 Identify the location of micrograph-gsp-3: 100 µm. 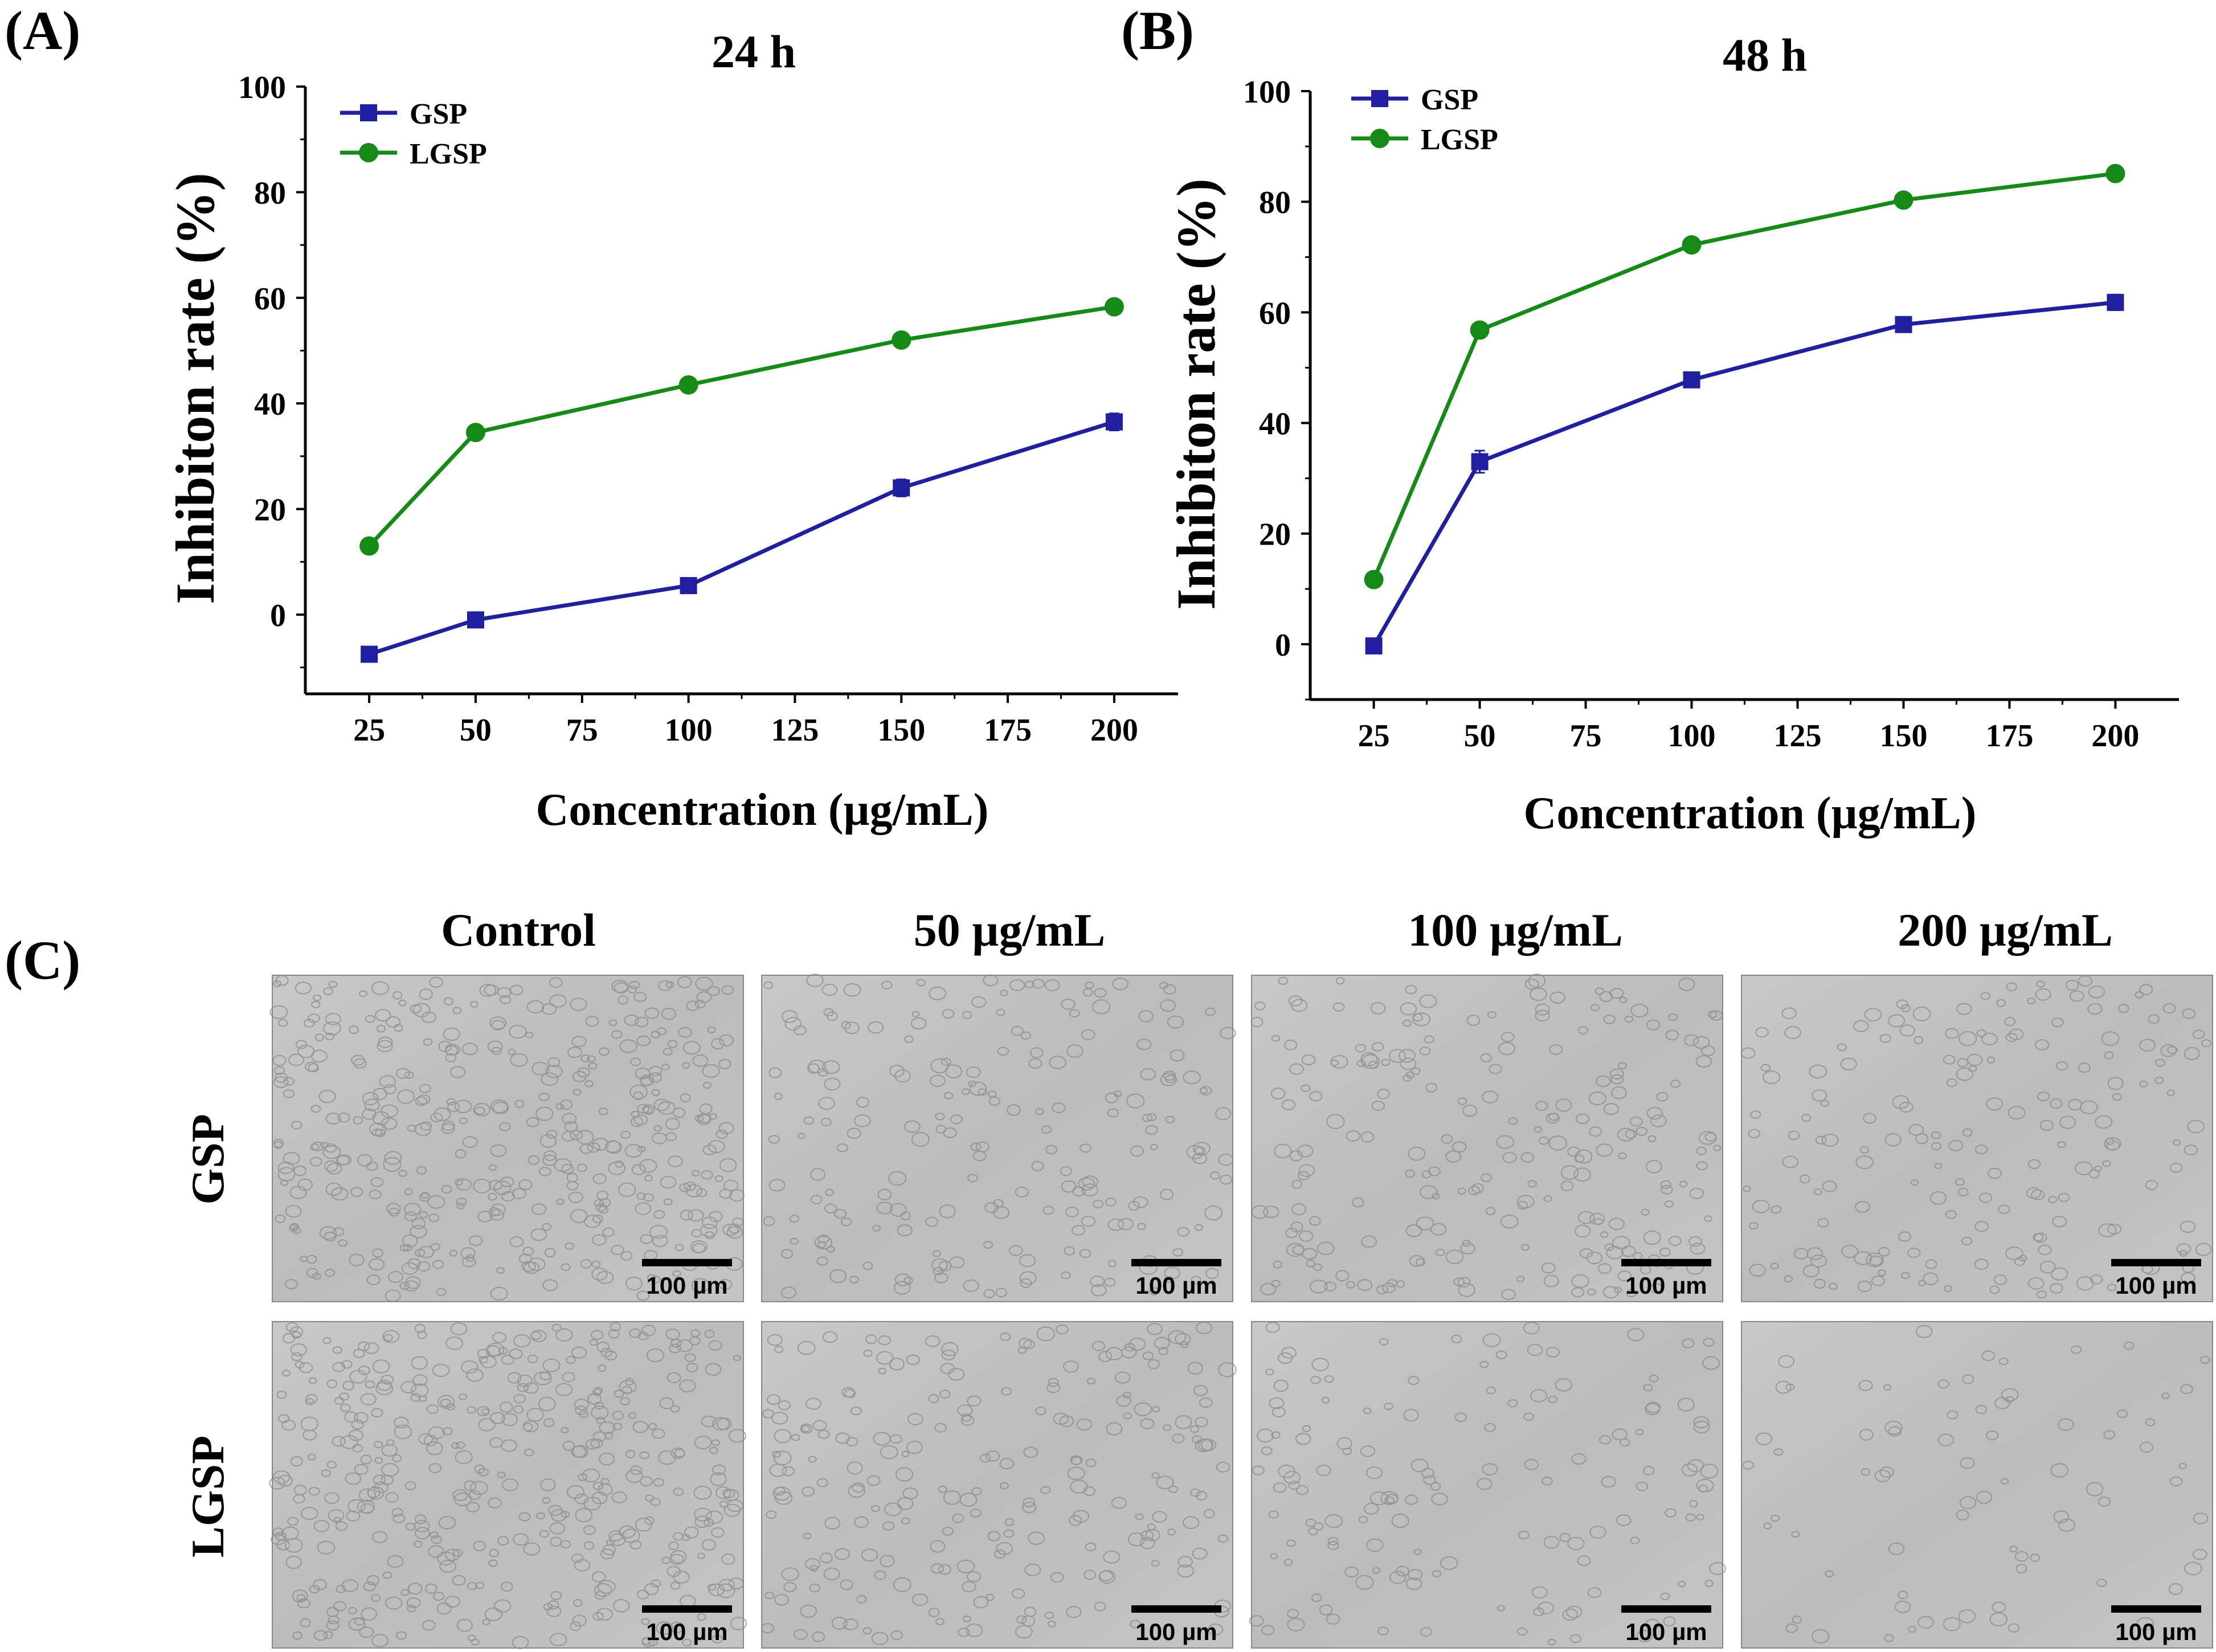
(1977, 1138).